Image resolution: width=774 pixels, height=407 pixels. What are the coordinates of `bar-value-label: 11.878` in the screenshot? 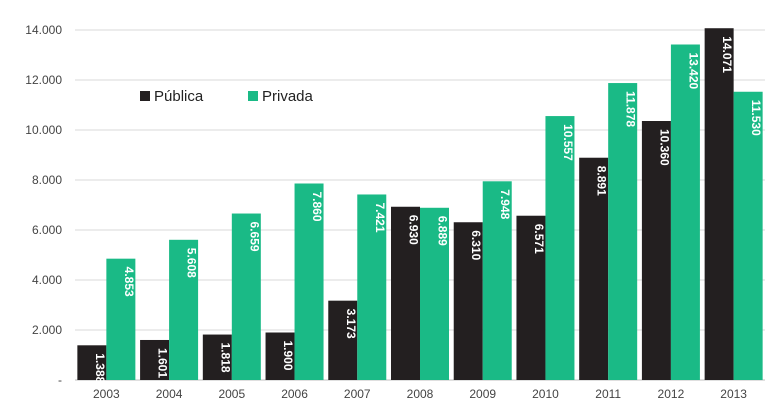 It's located at (631, 109).